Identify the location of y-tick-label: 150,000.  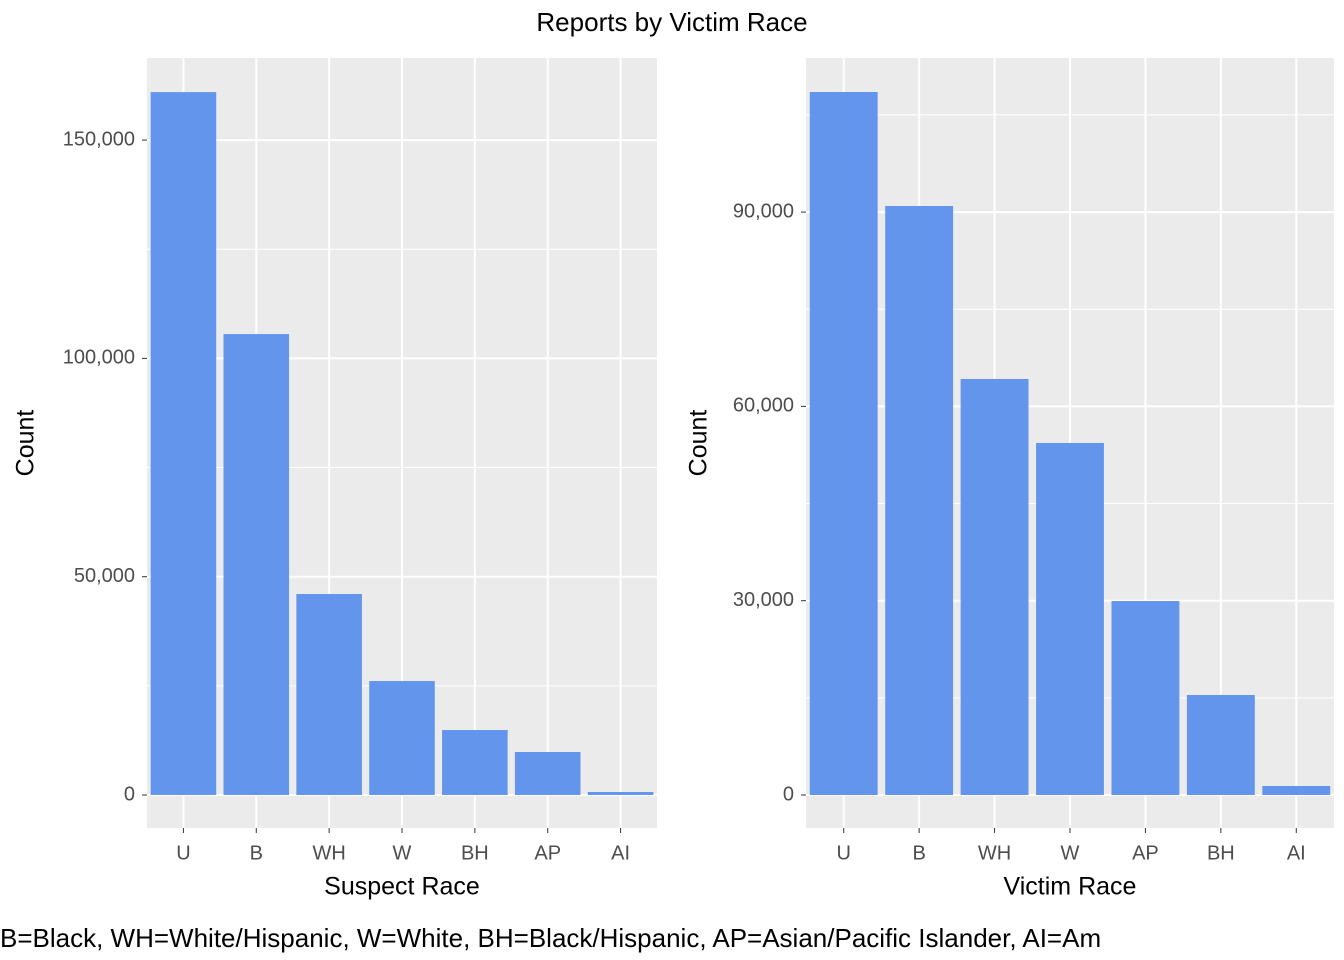
(99, 139).